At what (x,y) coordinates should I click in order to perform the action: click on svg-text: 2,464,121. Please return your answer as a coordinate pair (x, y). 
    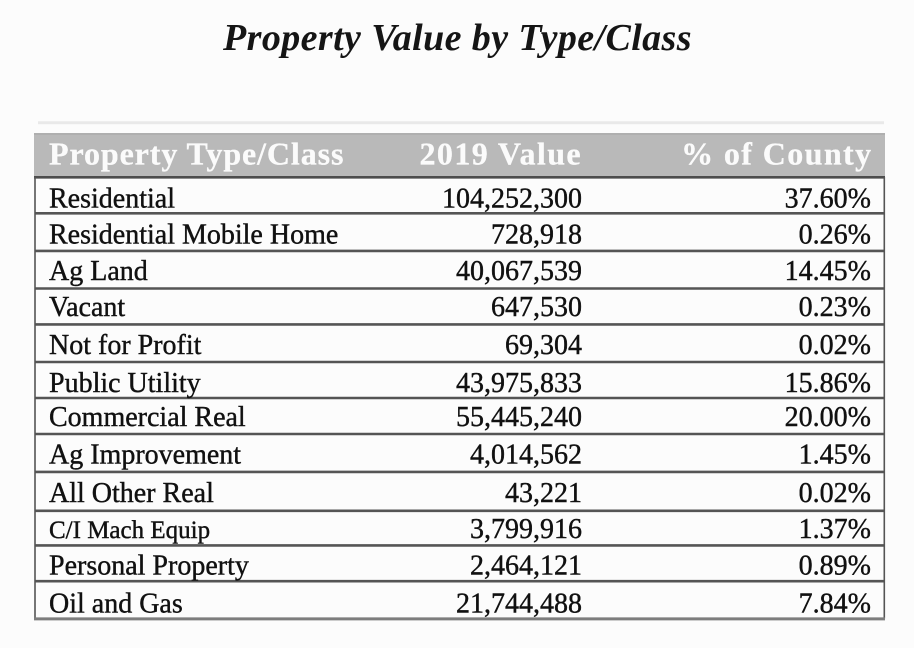
    Looking at the image, I should click on (526, 566).